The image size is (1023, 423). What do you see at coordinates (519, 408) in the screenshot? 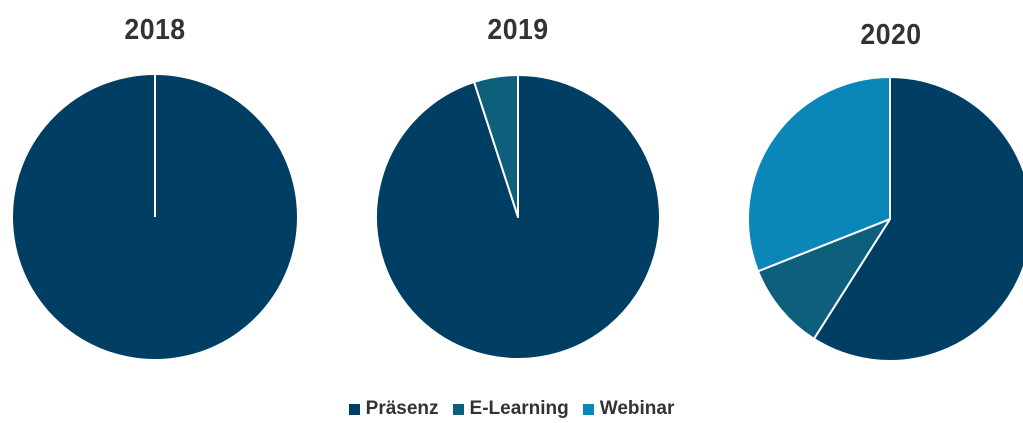
I see `legend-label-e-learning: E-Learning` at bounding box center [519, 408].